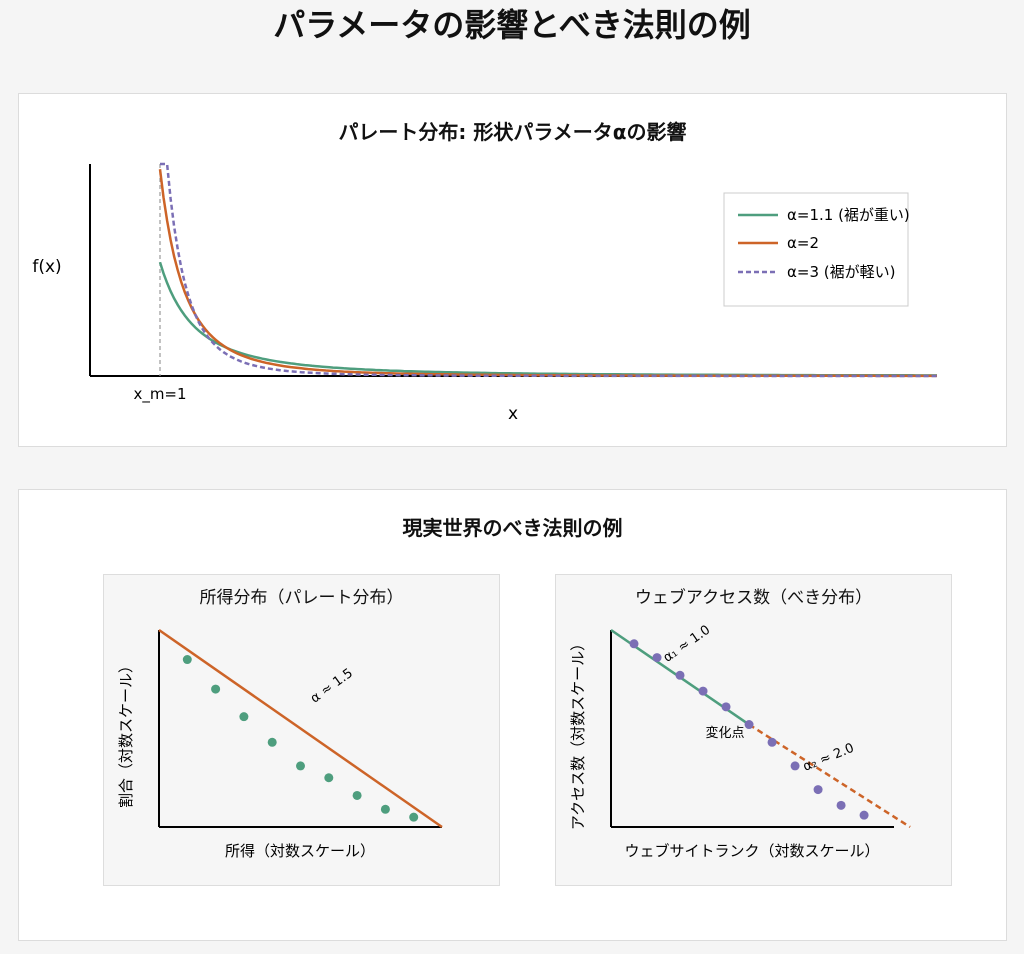 This screenshot has height=954, width=1024. I want to click on income-chart: 所得（対数スケール） 割合（対数スケール） α ≈ 1.5, so click(280, 744).